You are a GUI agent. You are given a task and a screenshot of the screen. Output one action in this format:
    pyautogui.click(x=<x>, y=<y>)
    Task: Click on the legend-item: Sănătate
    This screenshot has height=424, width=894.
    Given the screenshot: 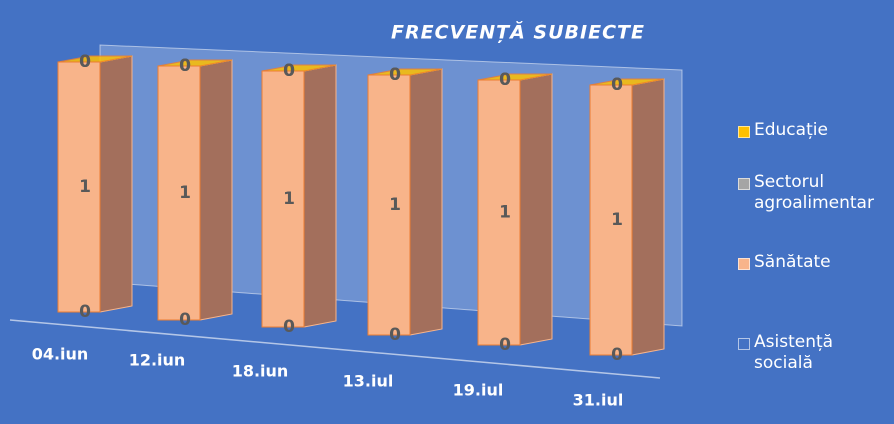 What is the action you would take?
    pyautogui.click(x=816, y=262)
    